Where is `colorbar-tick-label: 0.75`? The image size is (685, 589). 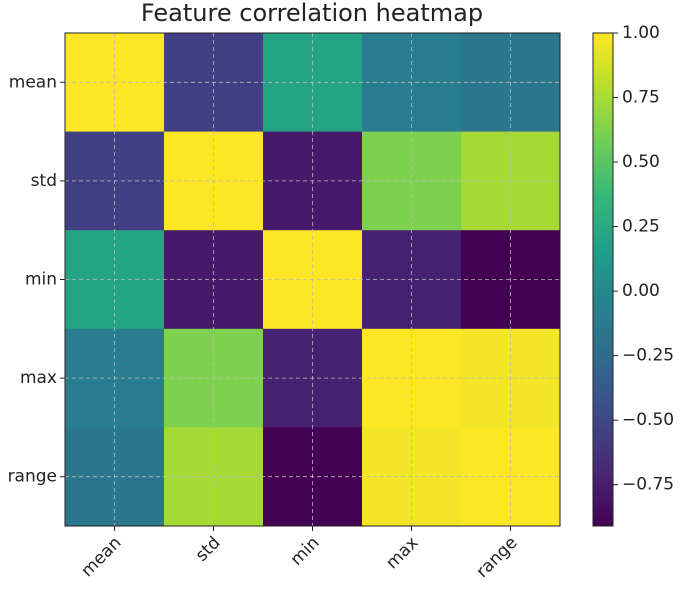 colorbar-tick-label: 0.75 is located at coordinates (641, 98).